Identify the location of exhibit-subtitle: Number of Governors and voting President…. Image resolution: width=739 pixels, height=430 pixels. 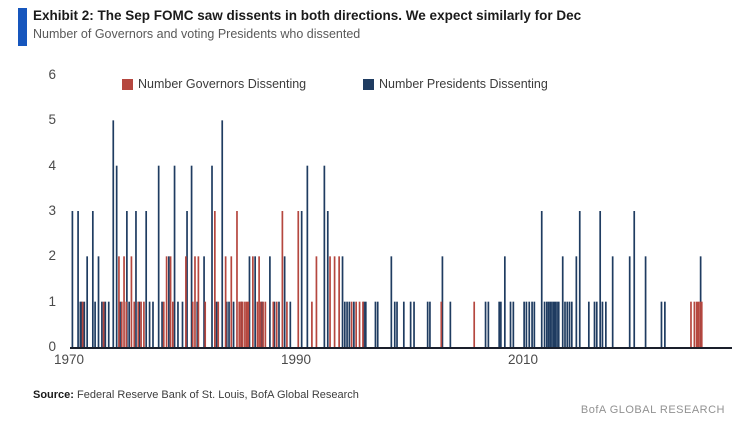
(197, 34).